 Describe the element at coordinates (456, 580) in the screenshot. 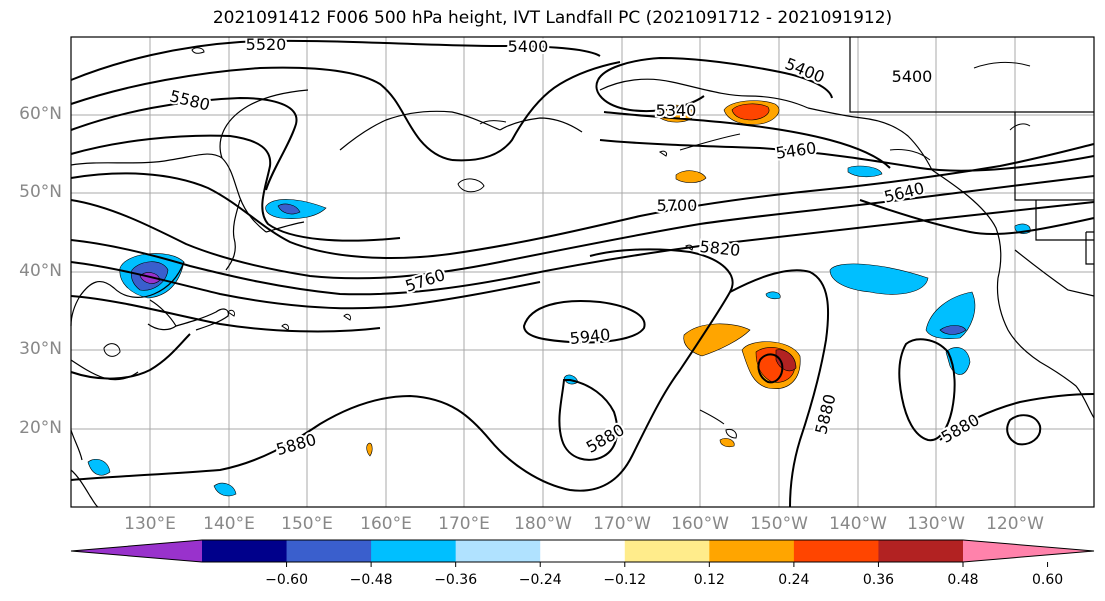

I see `colorbar-tick-label: −0.36` at that location.